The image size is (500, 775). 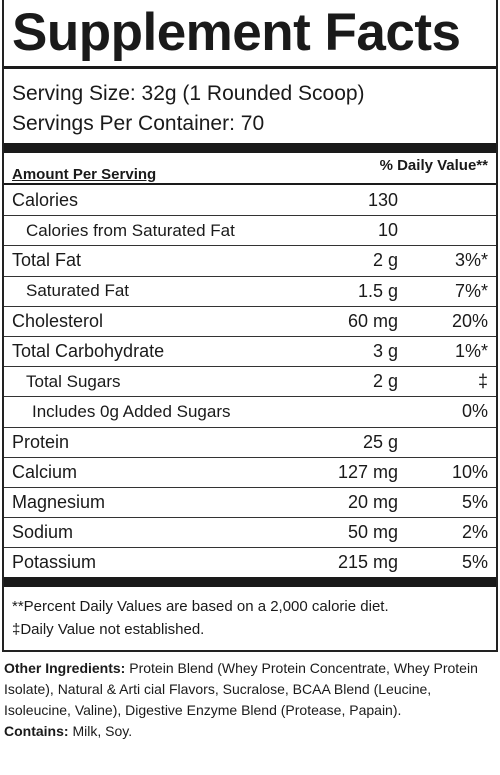 I want to click on nutrient-row: Potassium 215 mg 5%, so click(x=250, y=562).